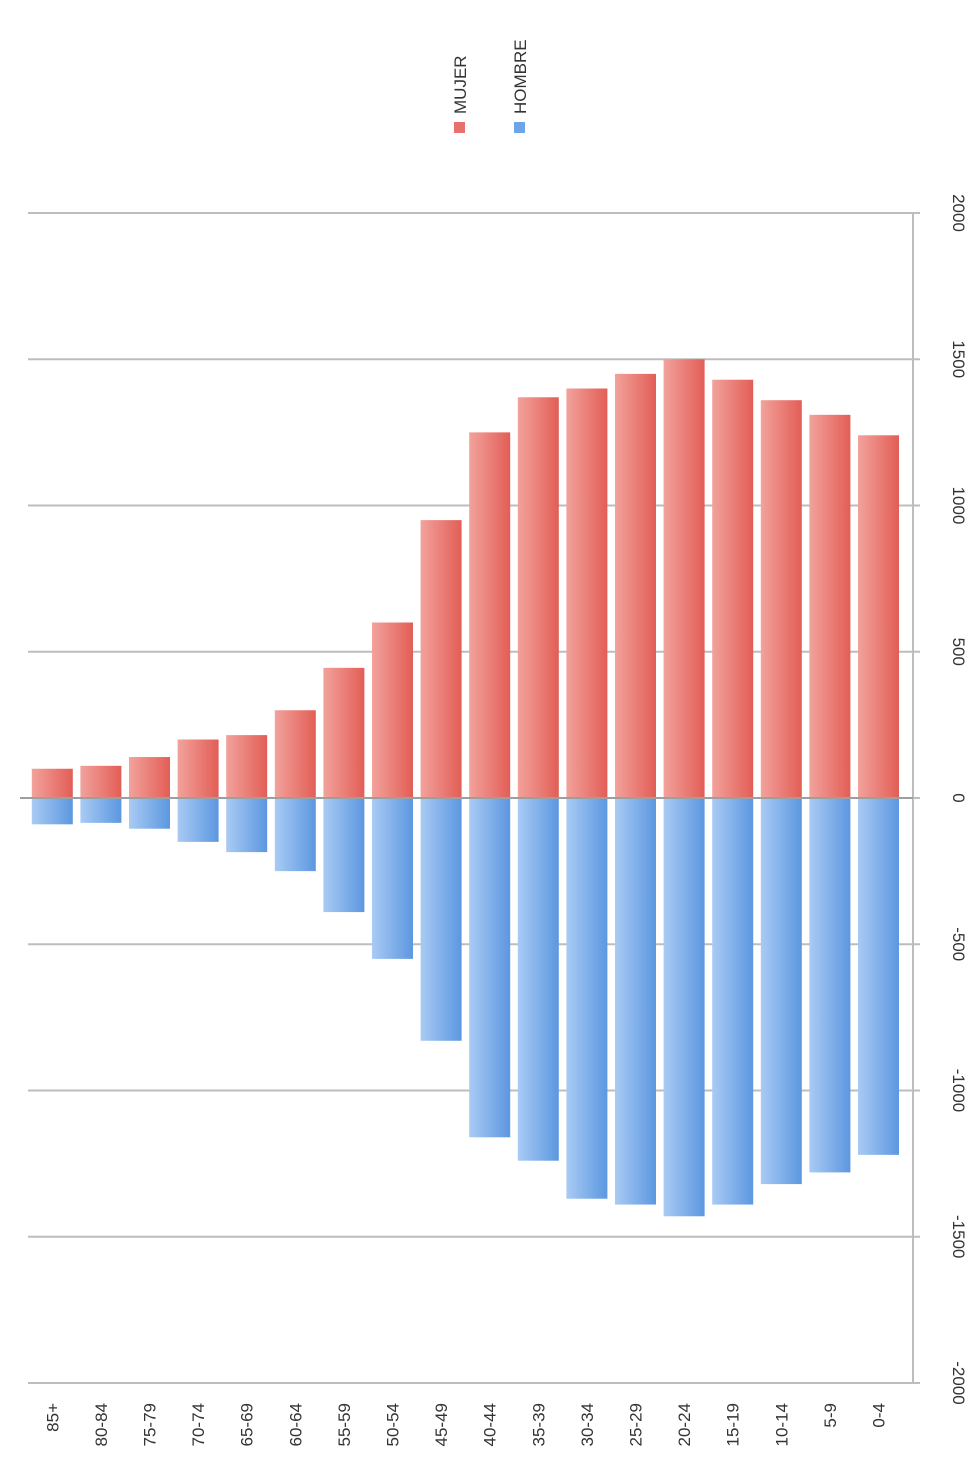  What do you see at coordinates (520, 76) in the screenshot?
I see `legend-label-hombre: HOMBRE` at bounding box center [520, 76].